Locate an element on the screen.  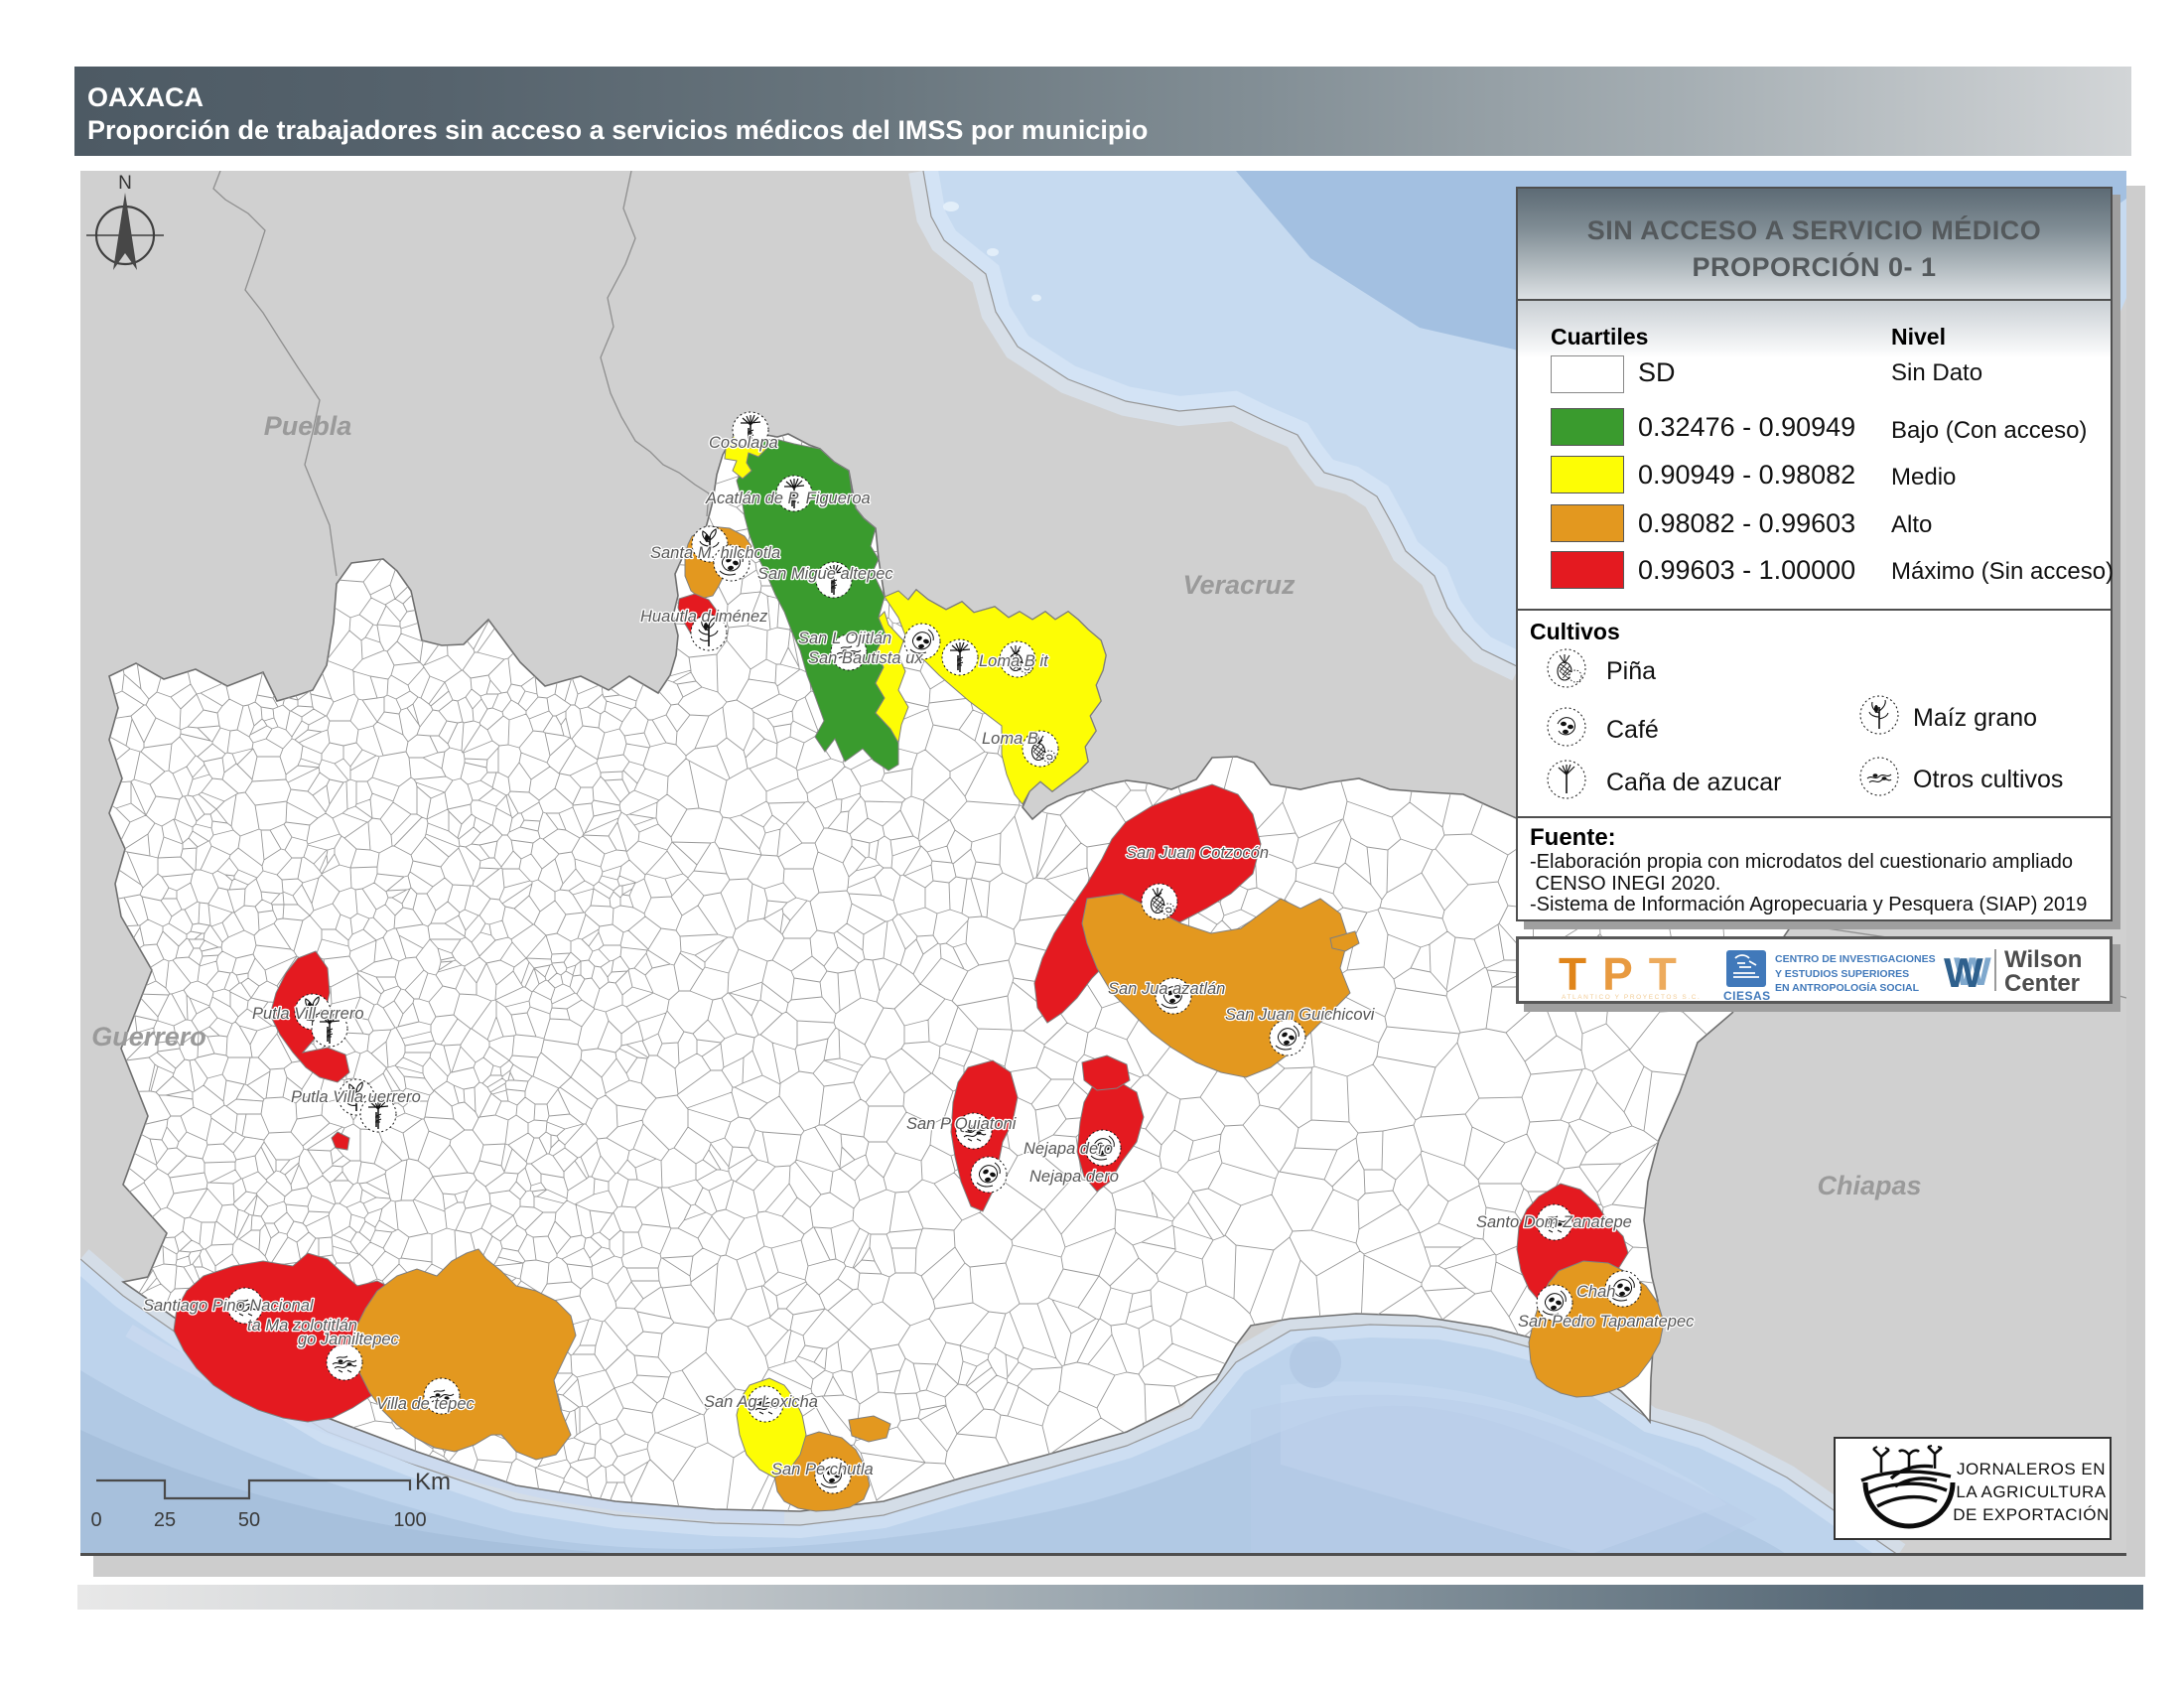
svg-text: Guerrero is located at coordinates (148, 1037).